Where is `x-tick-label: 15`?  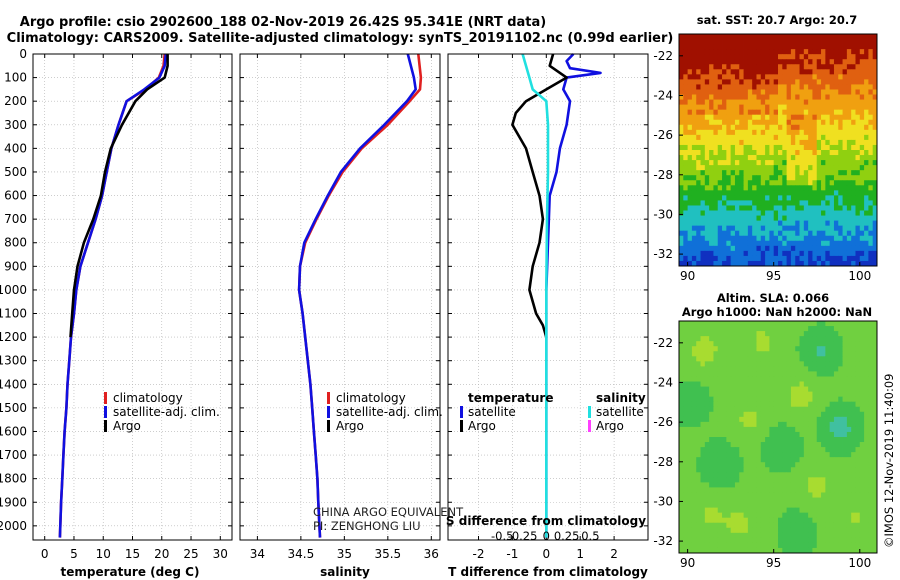 x-tick-label: 15 is located at coordinates (132, 554).